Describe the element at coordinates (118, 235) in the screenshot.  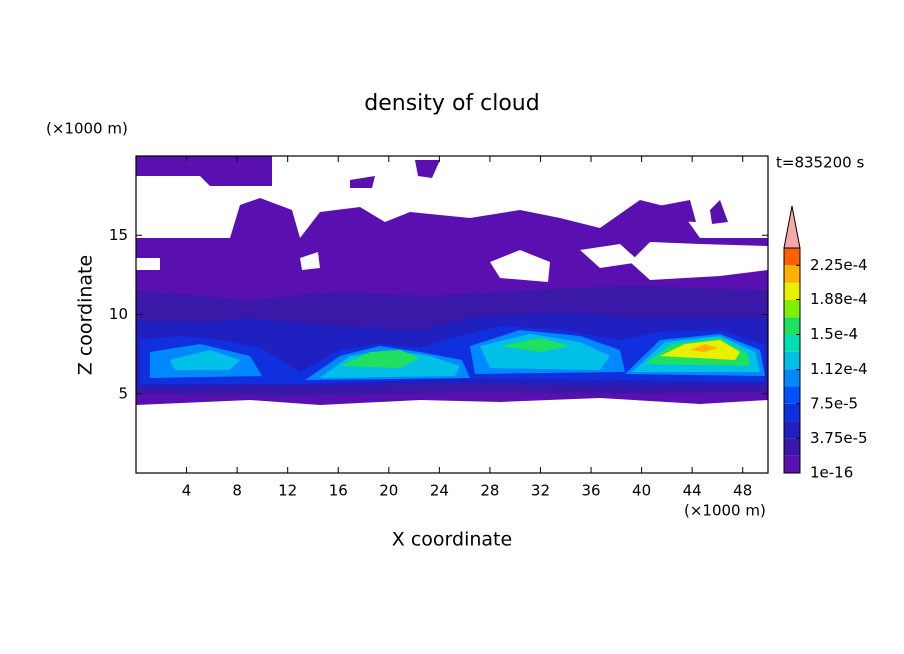
I see `y-tick-label: 15` at that location.